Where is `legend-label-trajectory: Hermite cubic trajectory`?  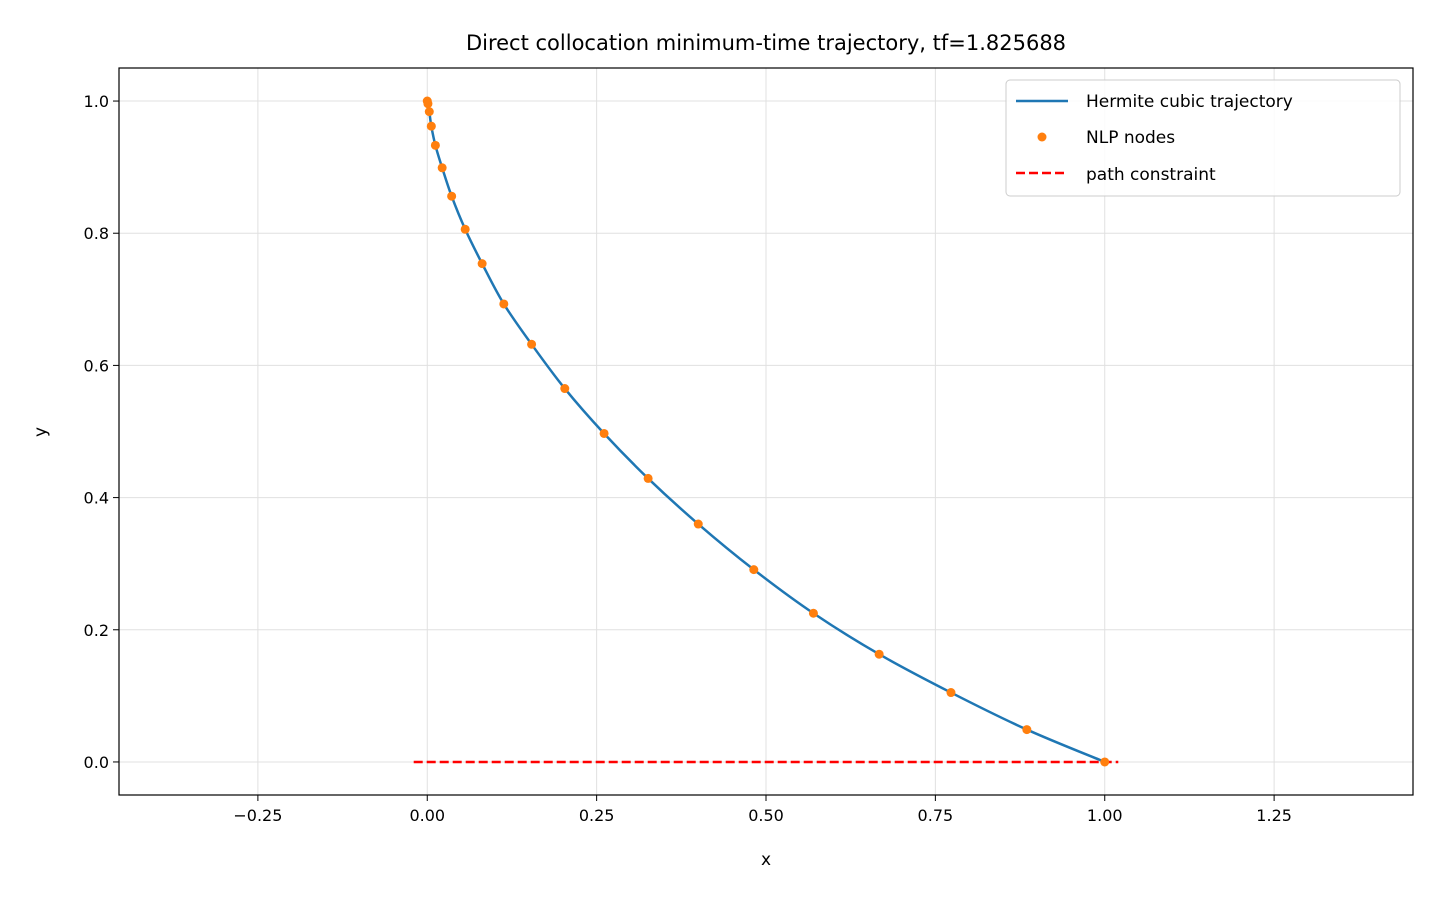
legend-label-trajectory: Hermite cubic trajectory is located at coordinates (1189, 102).